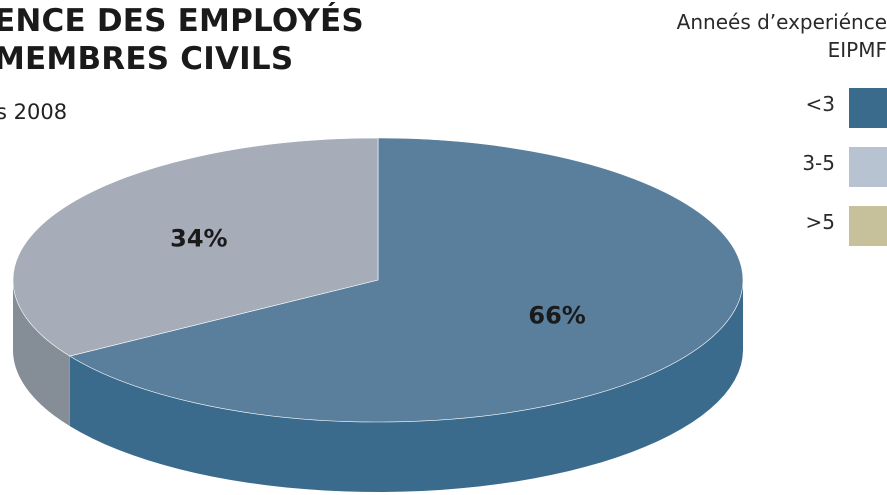  What do you see at coordinates (757, 36) in the screenshot?
I see `legend-title: Anneés d’experiénce EIPMF` at bounding box center [757, 36].